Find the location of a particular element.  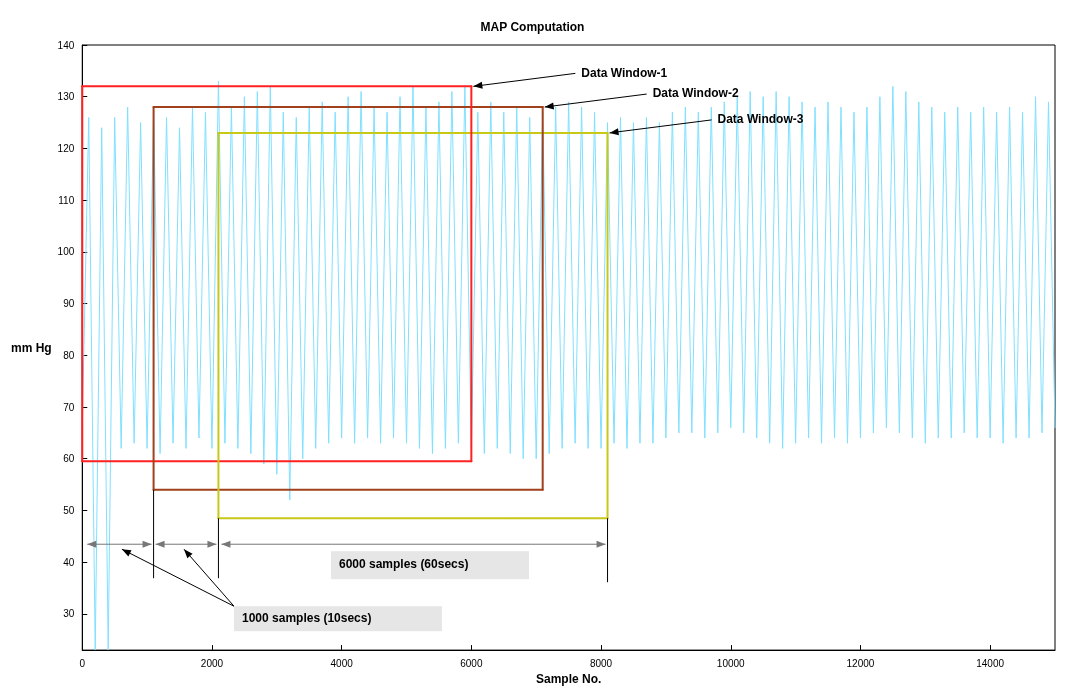

y-tick-label: 140 is located at coordinates (66, 45).